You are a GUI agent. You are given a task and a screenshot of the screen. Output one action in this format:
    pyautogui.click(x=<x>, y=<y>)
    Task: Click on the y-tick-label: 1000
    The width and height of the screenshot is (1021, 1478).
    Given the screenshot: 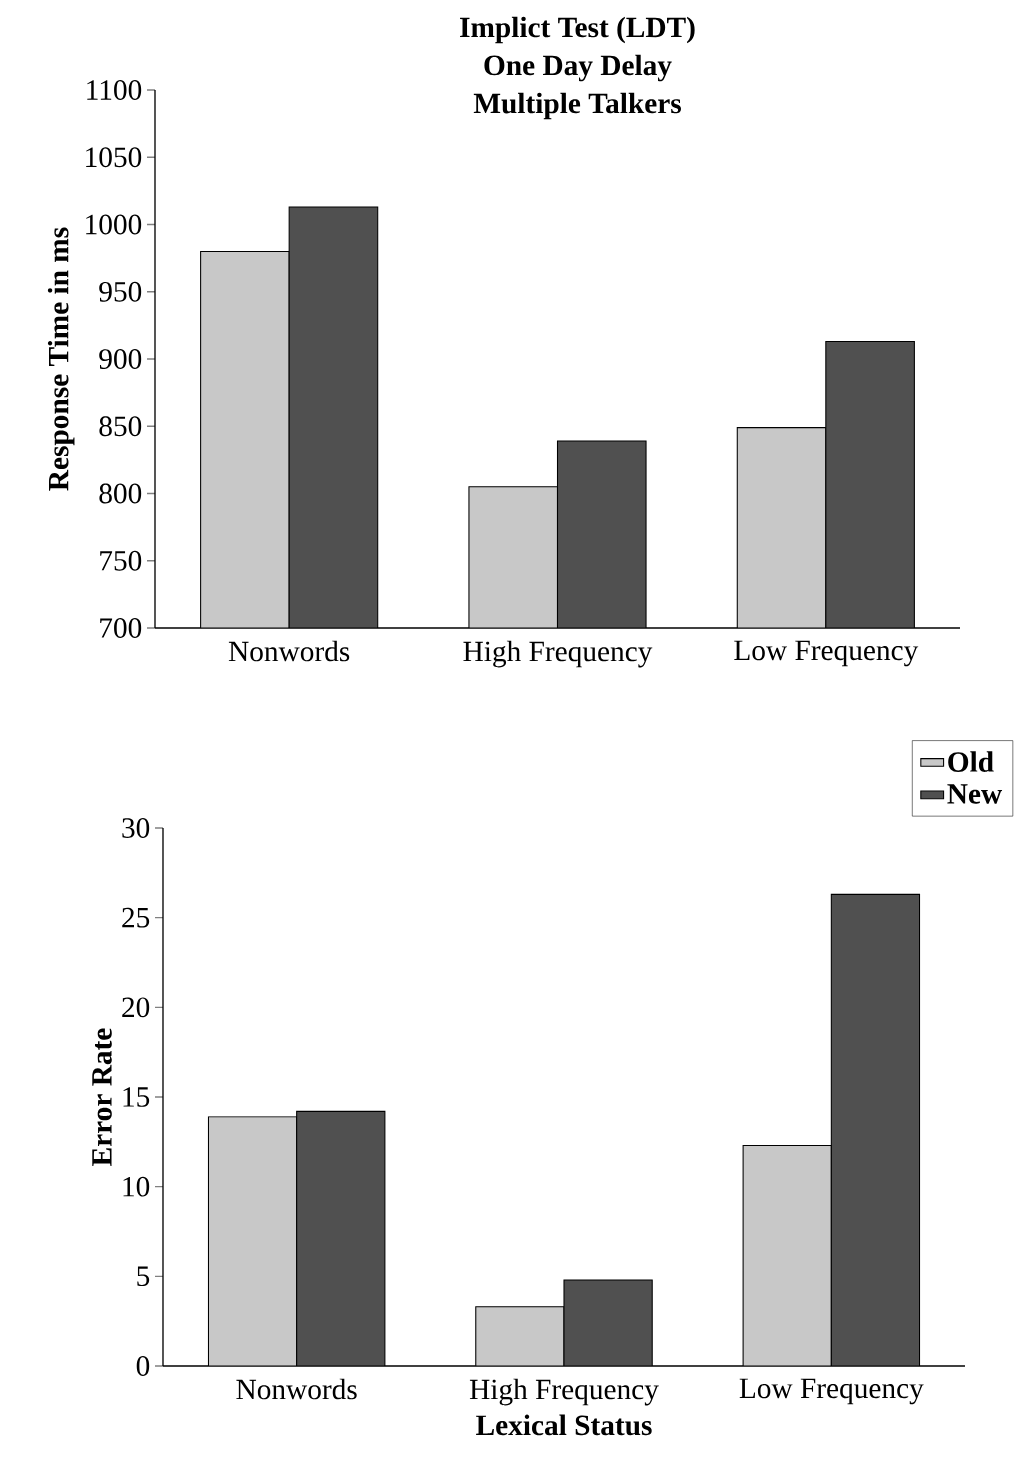 What is the action you would take?
    pyautogui.click(x=114, y=224)
    